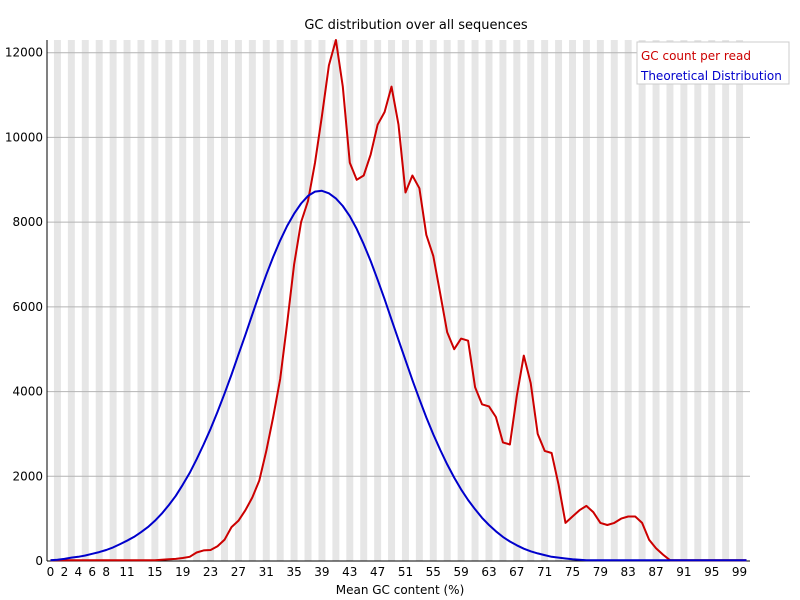  What do you see at coordinates (321, 572) in the screenshot?
I see `x-tick-label: 39` at bounding box center [321, 572].